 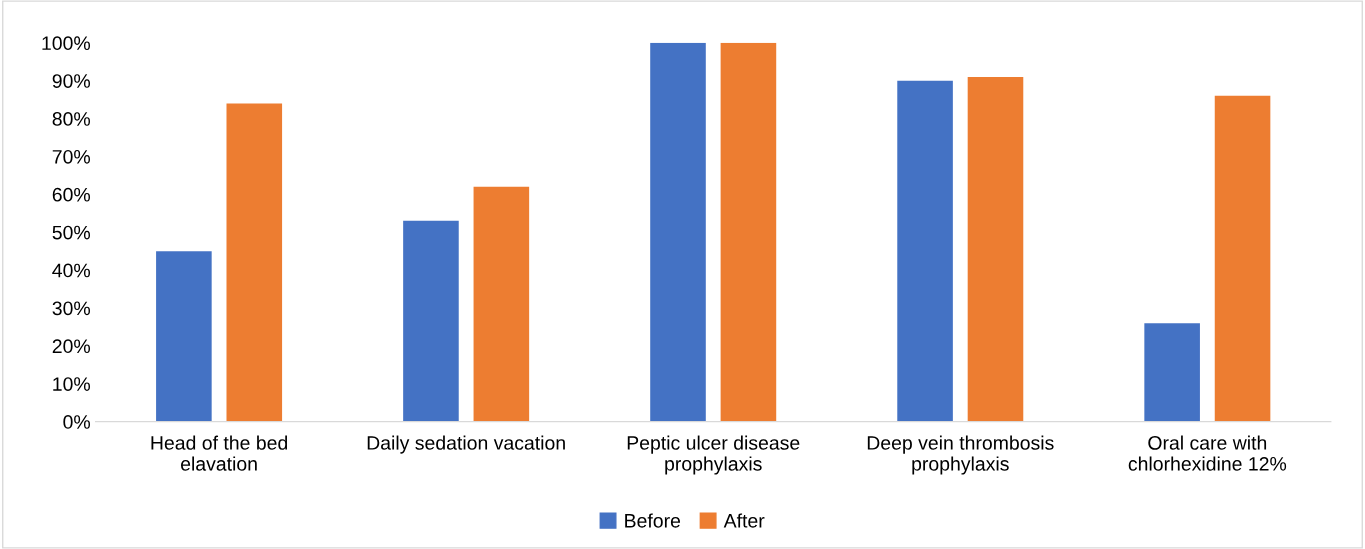 What do you see at coordinates (71, 194) in the screenshot?
I see `y-tick-label: 60%` at bounding box center [71, 194].